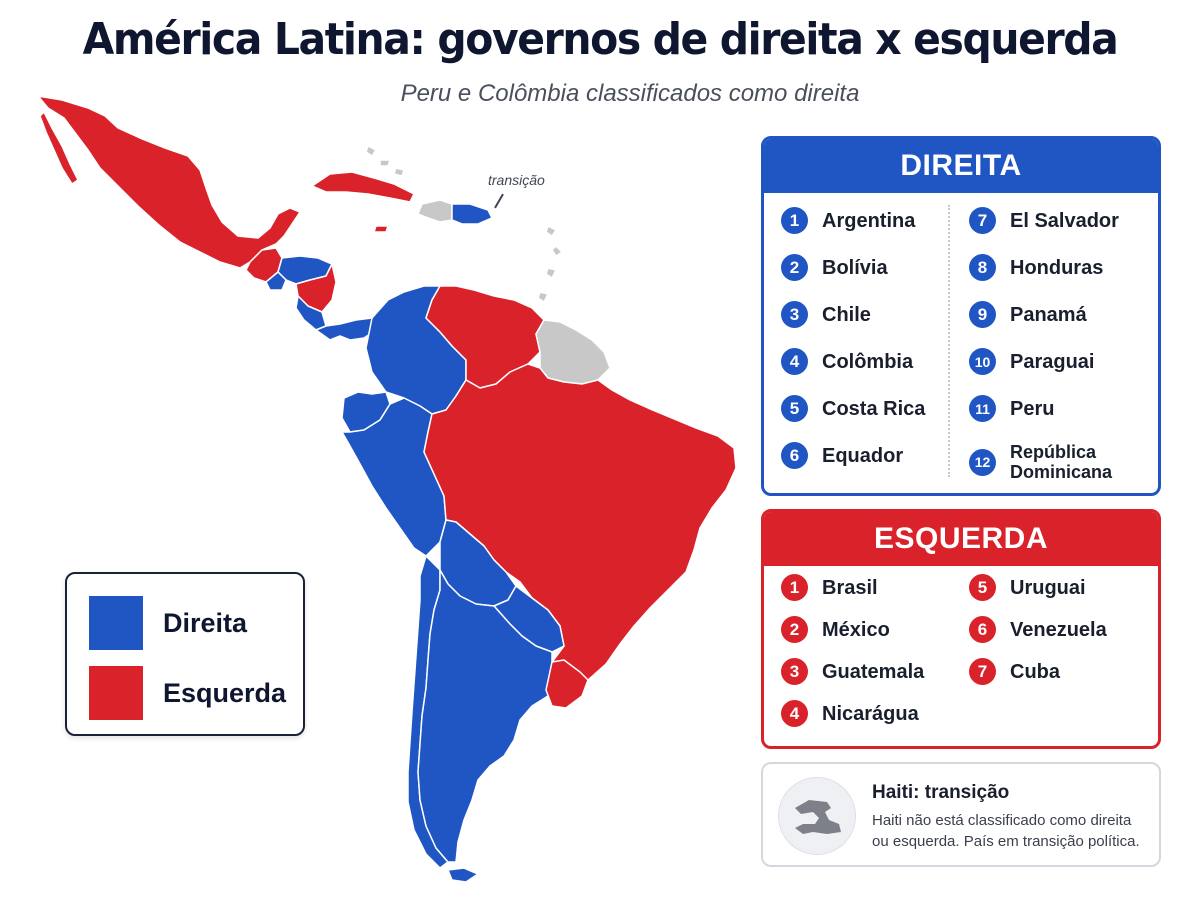 Image resolution: width=1200 pixels, height=900 pixels. Describe the element at coordinates (941, 792) in the screenshot. I see `haiti-title: Haiti: transição` at that location.